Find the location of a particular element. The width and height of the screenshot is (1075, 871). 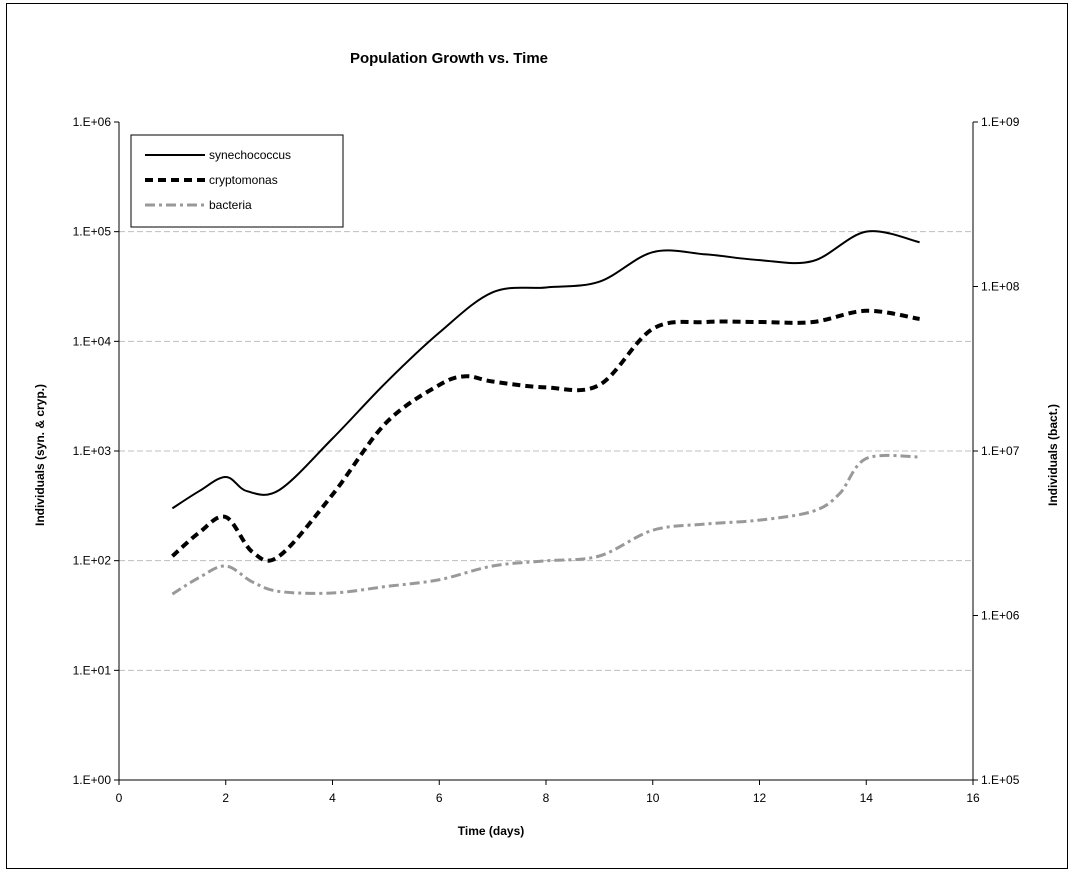

legend-box is located at coordinates (237, 181).